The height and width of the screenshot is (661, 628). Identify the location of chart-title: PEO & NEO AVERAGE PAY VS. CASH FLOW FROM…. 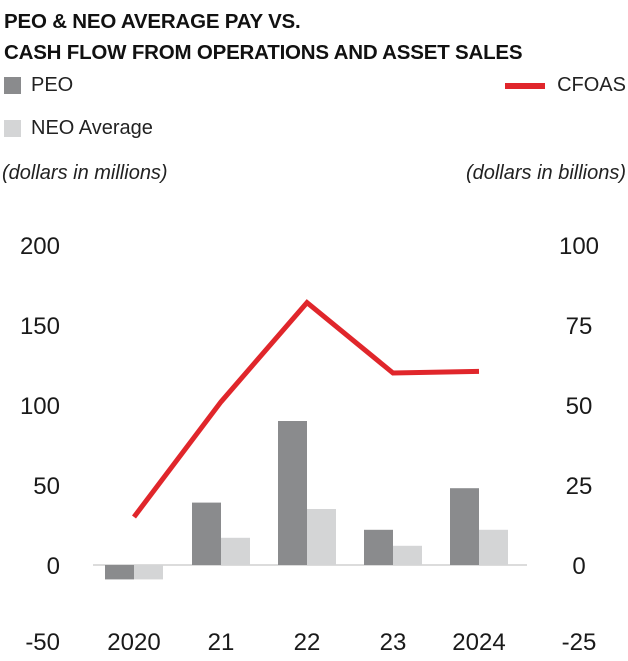
(314, 37).